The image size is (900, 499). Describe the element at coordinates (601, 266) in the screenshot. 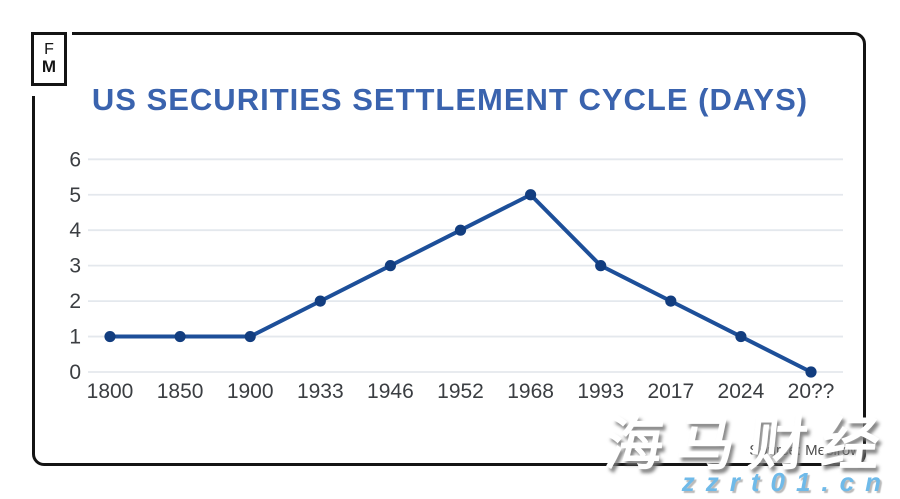

I see `data-point-1993` at that location.